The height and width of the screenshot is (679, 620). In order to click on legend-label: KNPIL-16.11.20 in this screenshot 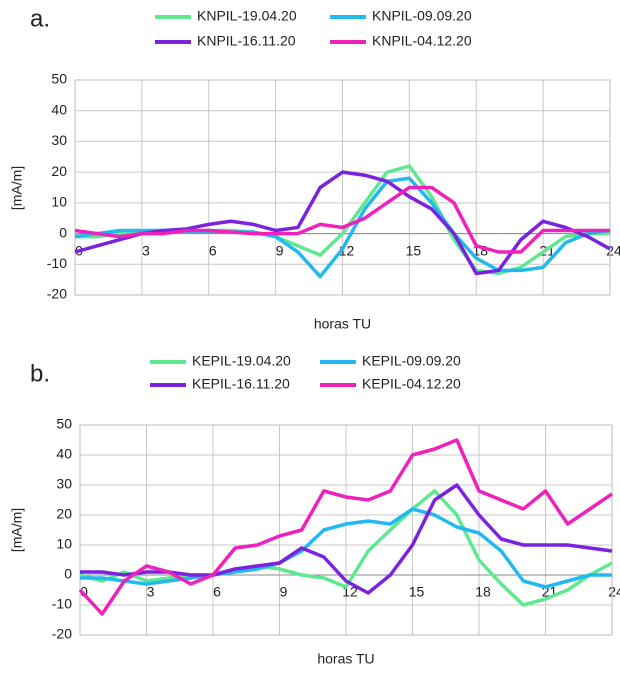, I will do `click(246, 41)`.